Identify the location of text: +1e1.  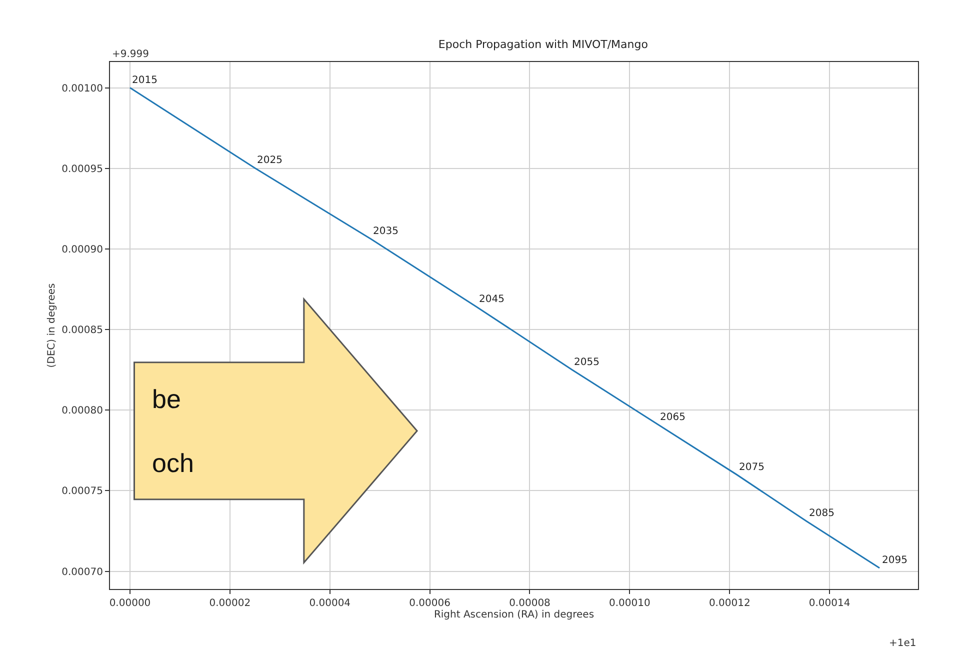
(902, 643).